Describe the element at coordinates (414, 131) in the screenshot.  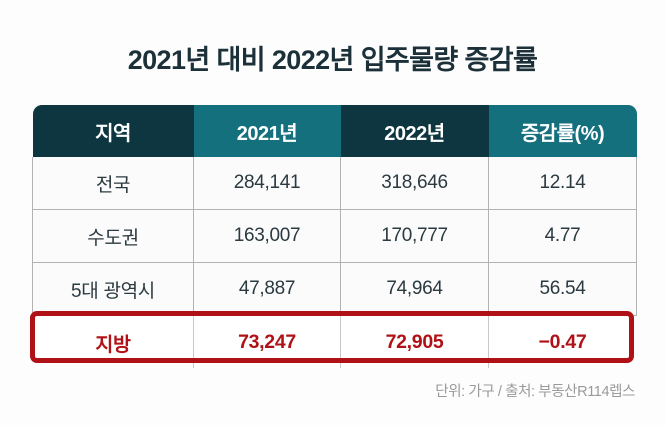
I see `column-header-year-2022: 2022년` at that location.